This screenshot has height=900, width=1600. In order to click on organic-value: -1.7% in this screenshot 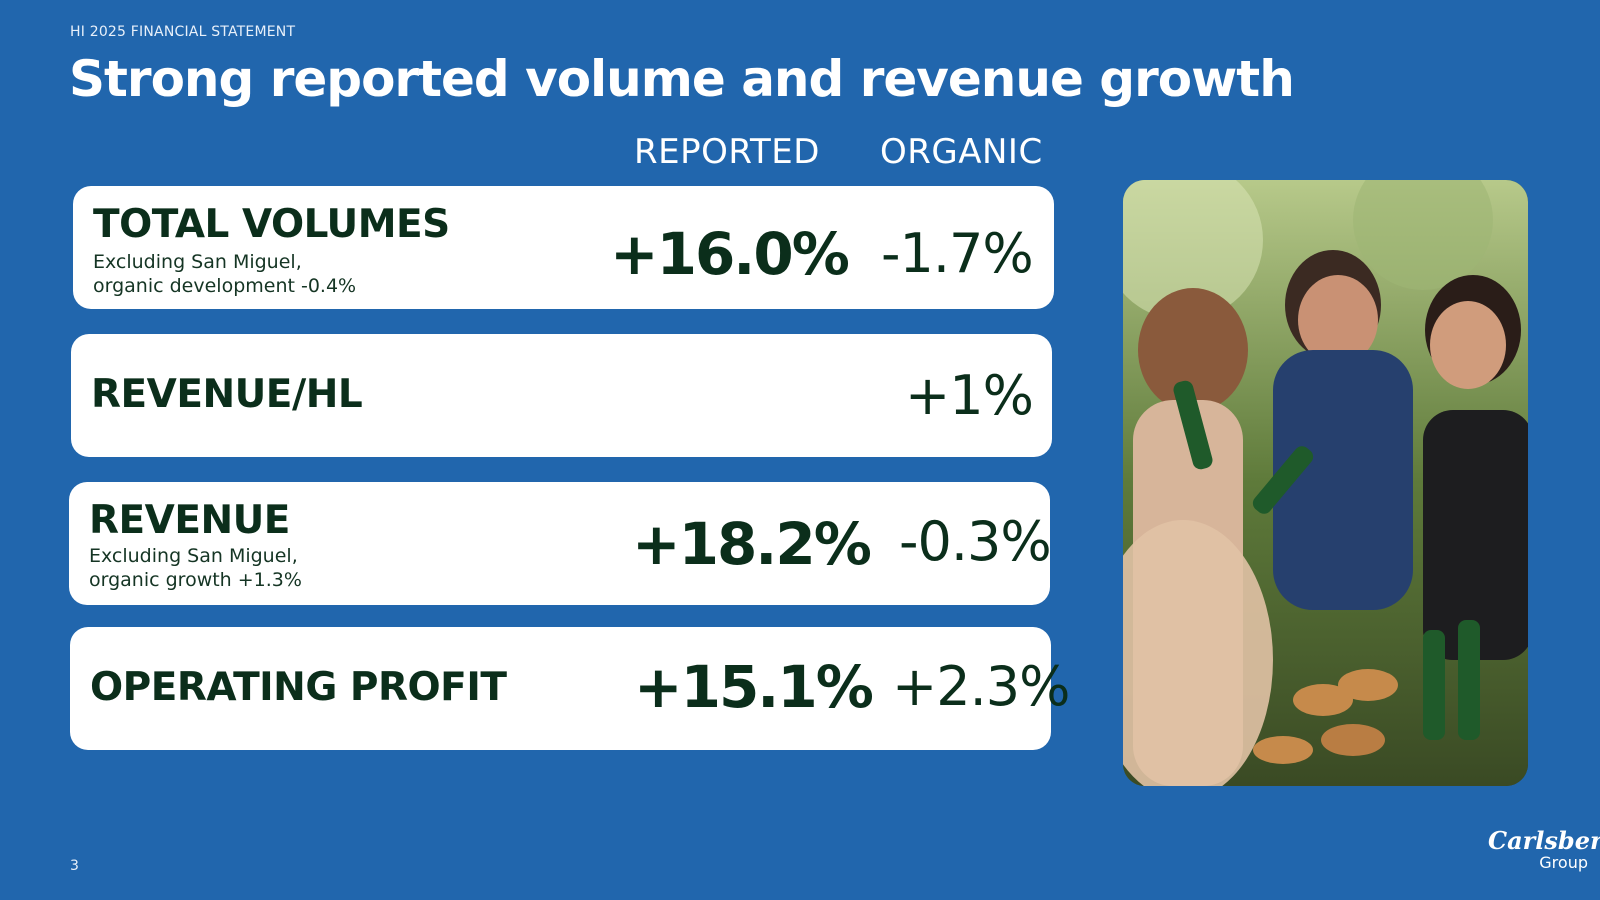, I will do `click(957, 253)`.